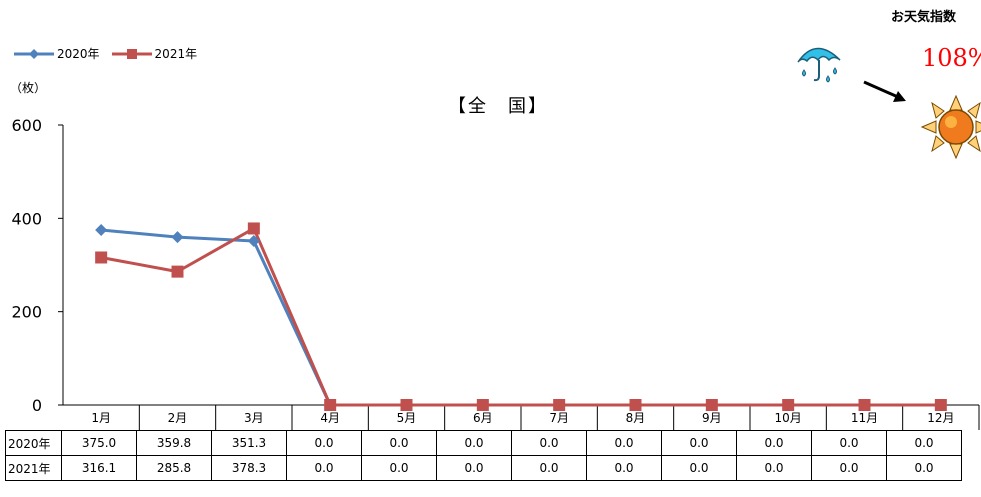 The width and height of the screenshot is (981, 497). I want to click on data-label: 316.1, so click(99, 468).